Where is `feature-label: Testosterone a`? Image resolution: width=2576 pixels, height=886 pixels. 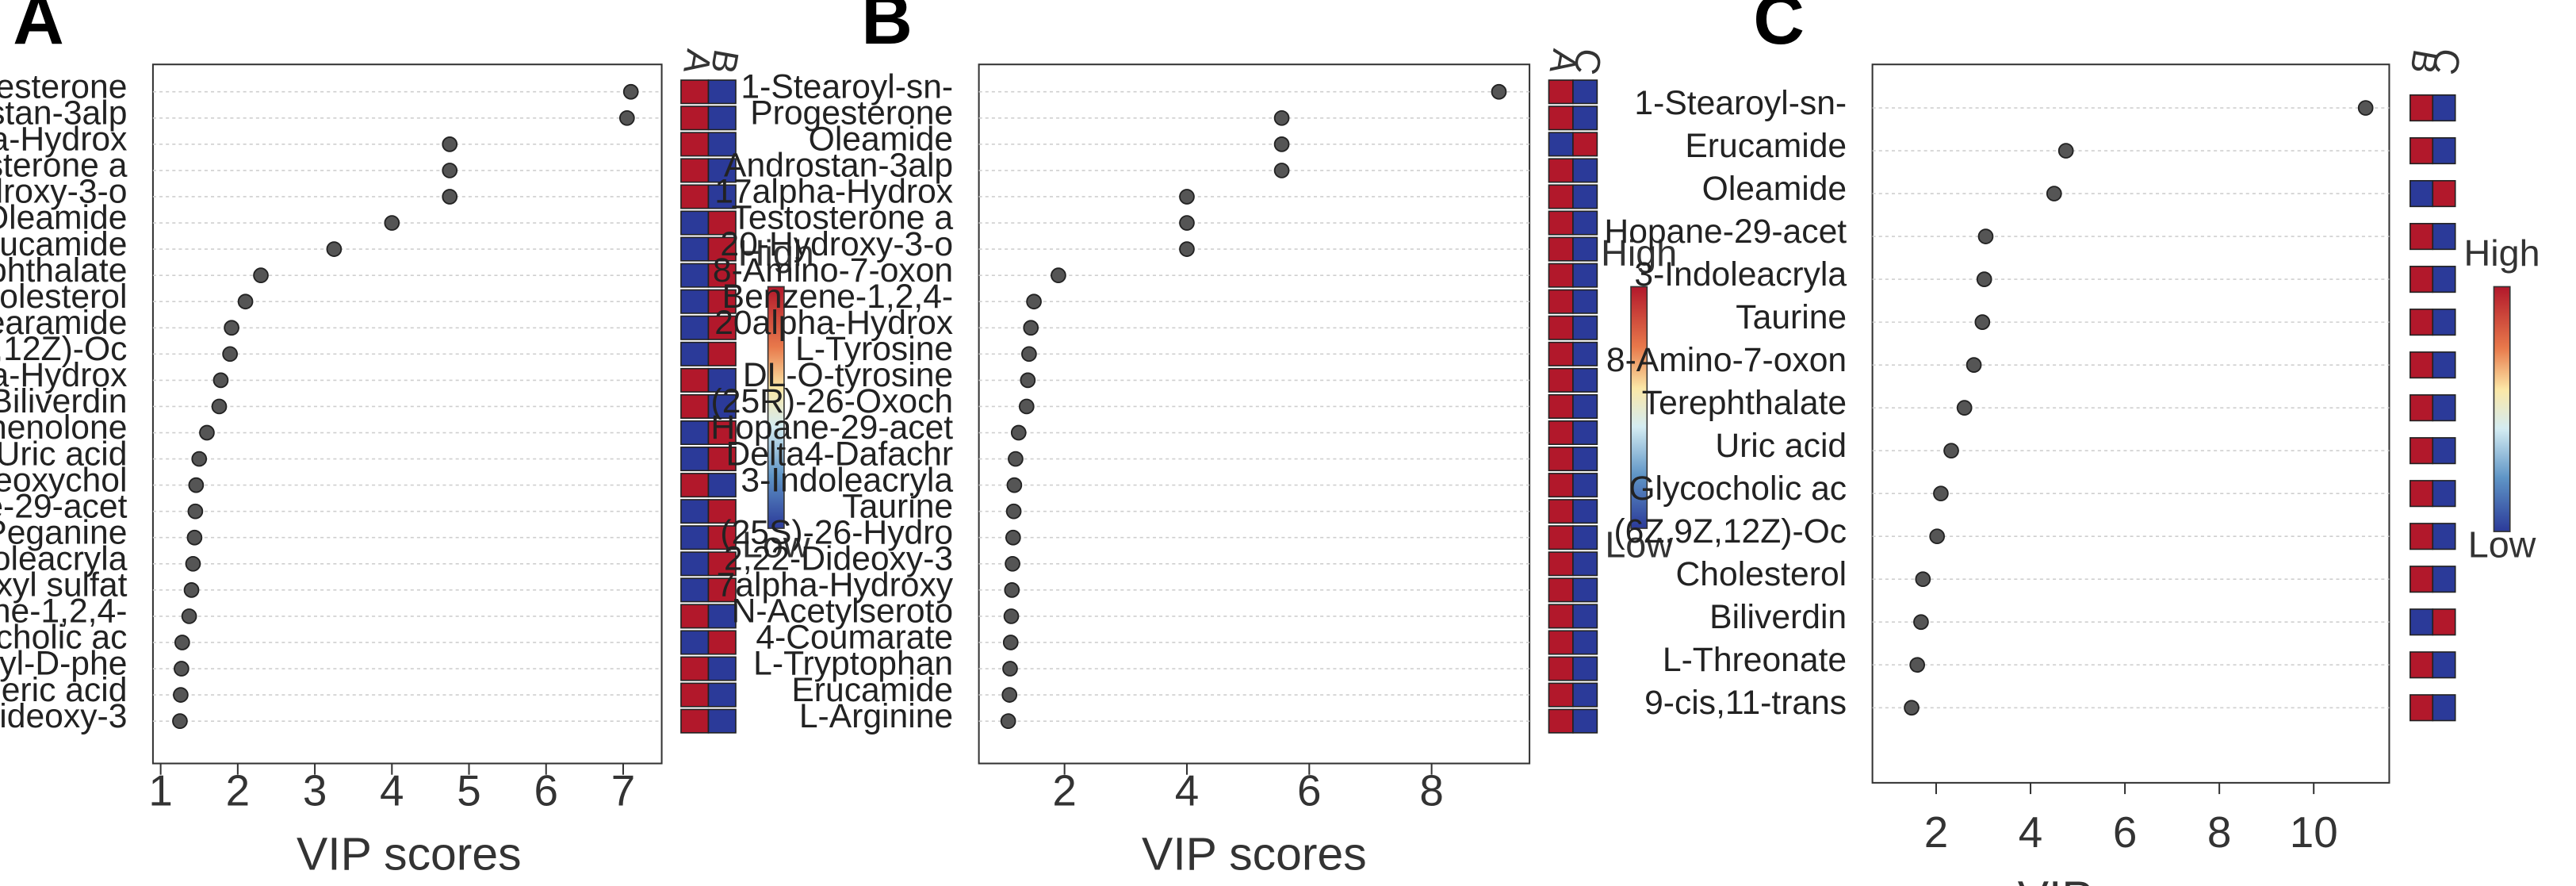
feature-label: Testosterone a is located at coordinates (843, 218).